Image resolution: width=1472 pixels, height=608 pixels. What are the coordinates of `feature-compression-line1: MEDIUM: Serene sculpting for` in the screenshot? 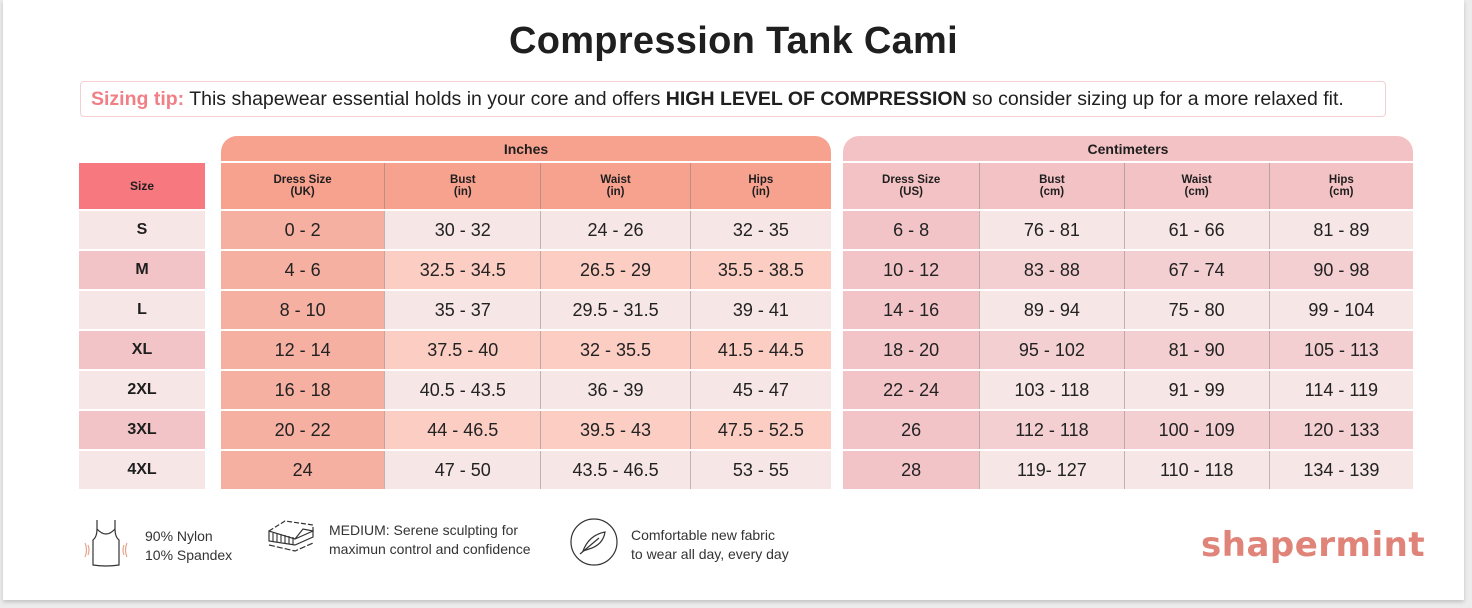 It's located at (424, 529).